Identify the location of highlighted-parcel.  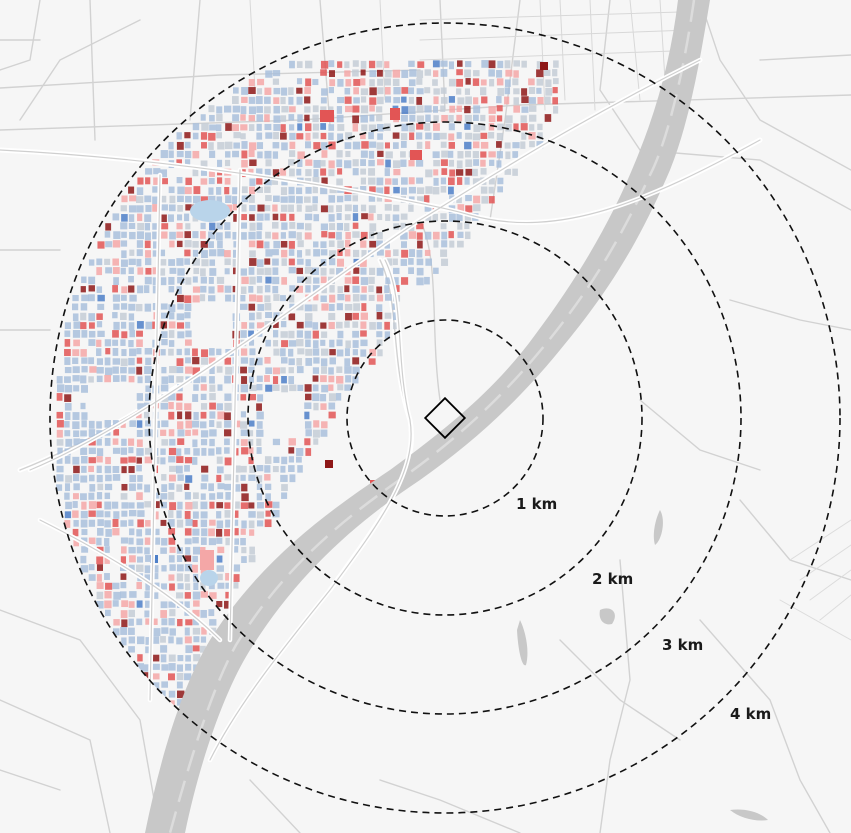
(395, 114).